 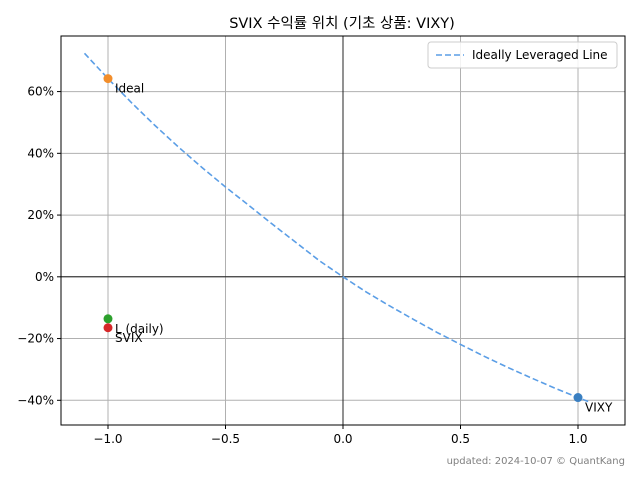 What do you see at coordinates (342, 439) in the screenshot?
I see `x-tick-label: 0.0` at bounding box center [342, 439].